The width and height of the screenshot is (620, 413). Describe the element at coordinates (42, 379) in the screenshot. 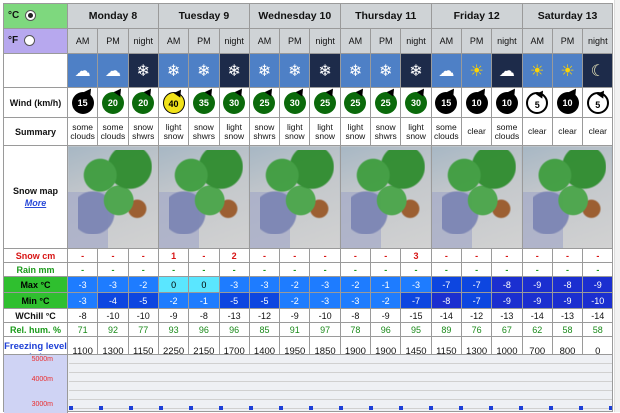

I see `altitude-4000-label: 4000m` at that location.